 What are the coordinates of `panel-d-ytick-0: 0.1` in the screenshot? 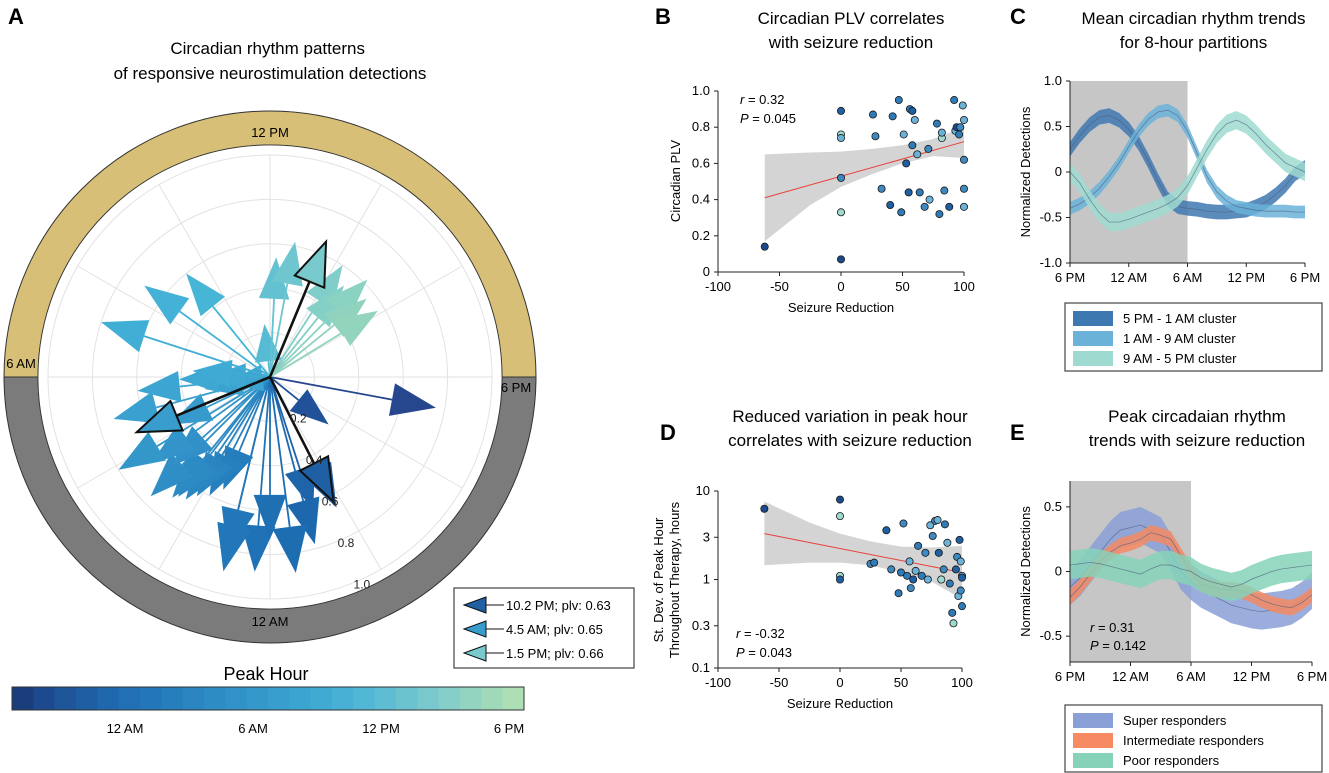 It's located at (701, 667).